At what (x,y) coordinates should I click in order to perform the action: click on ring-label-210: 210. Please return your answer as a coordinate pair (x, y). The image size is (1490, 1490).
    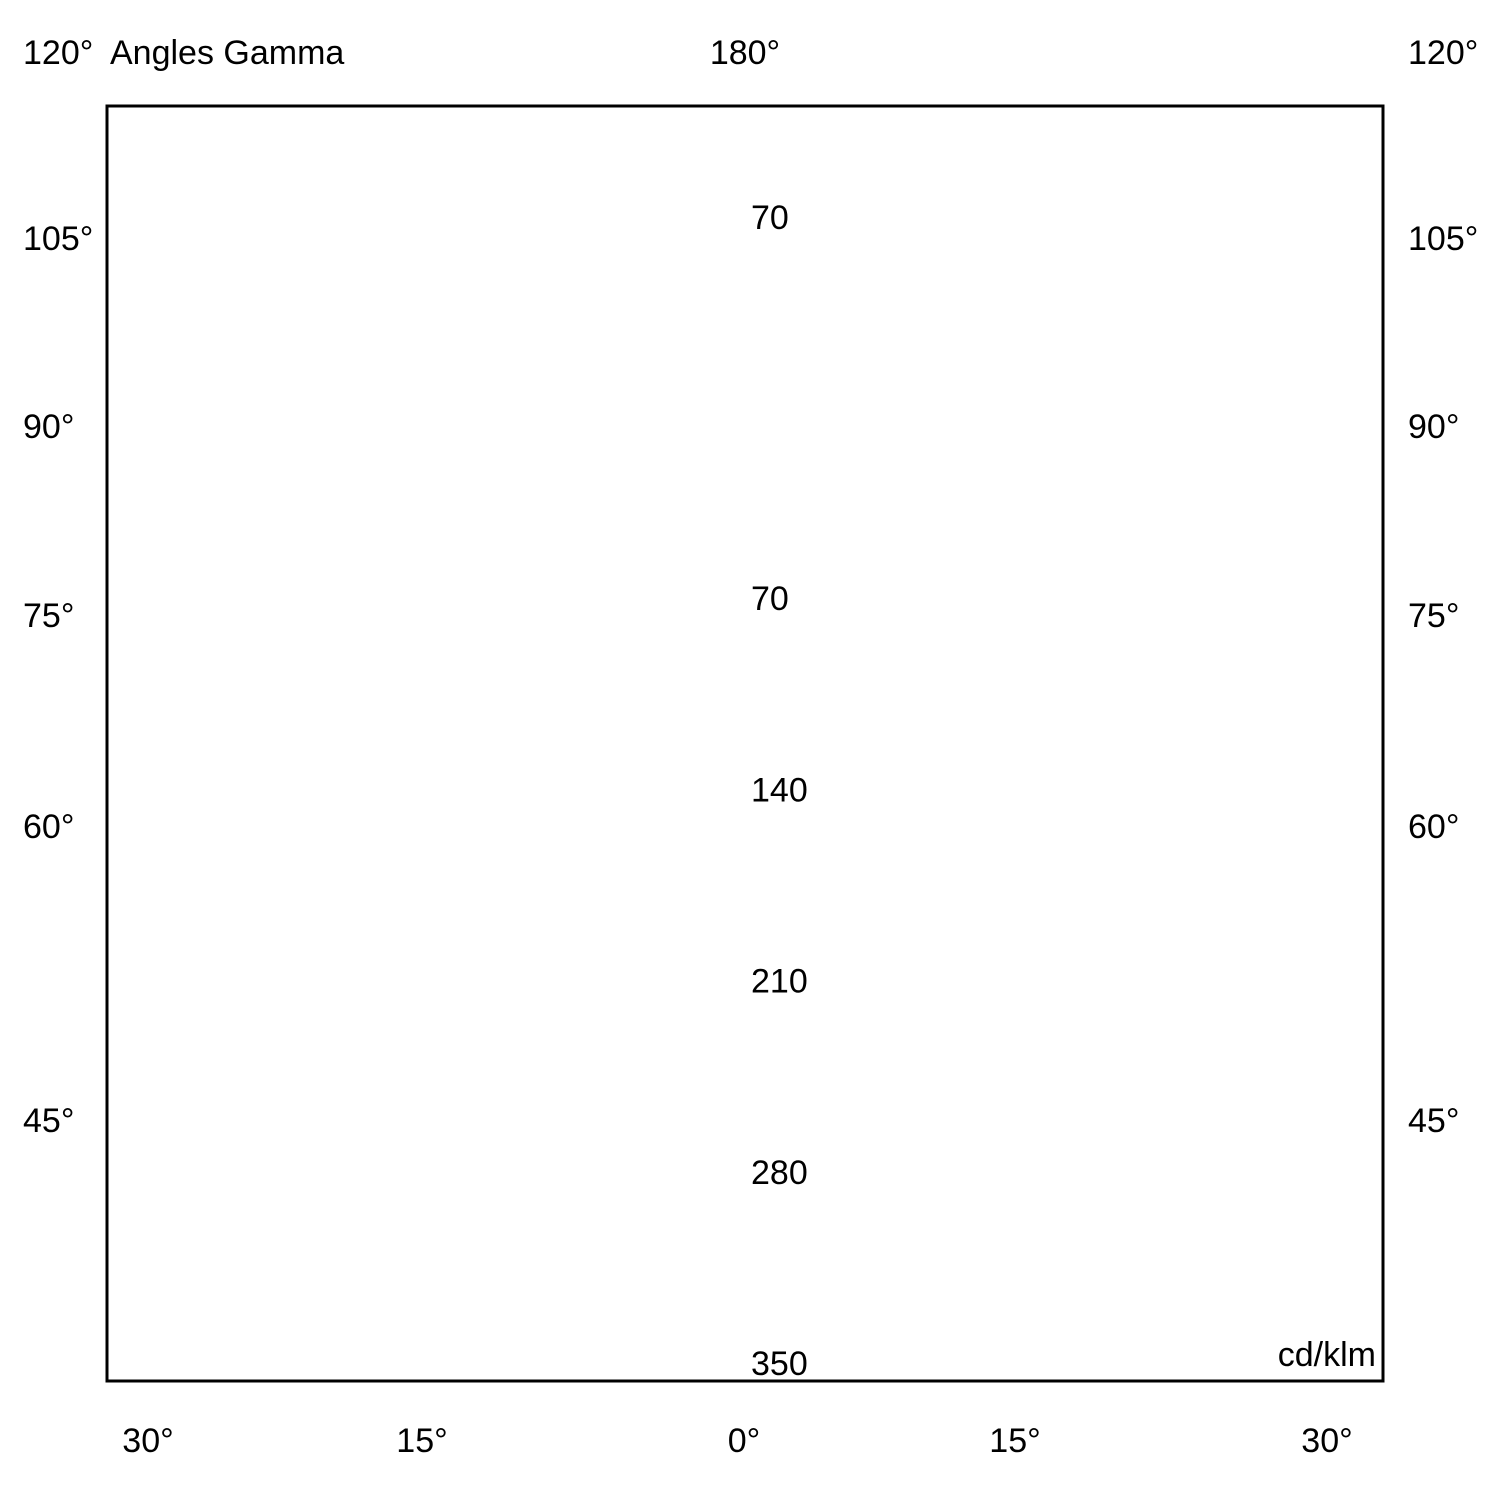
    Looking at the image, I should click on (779, 982).